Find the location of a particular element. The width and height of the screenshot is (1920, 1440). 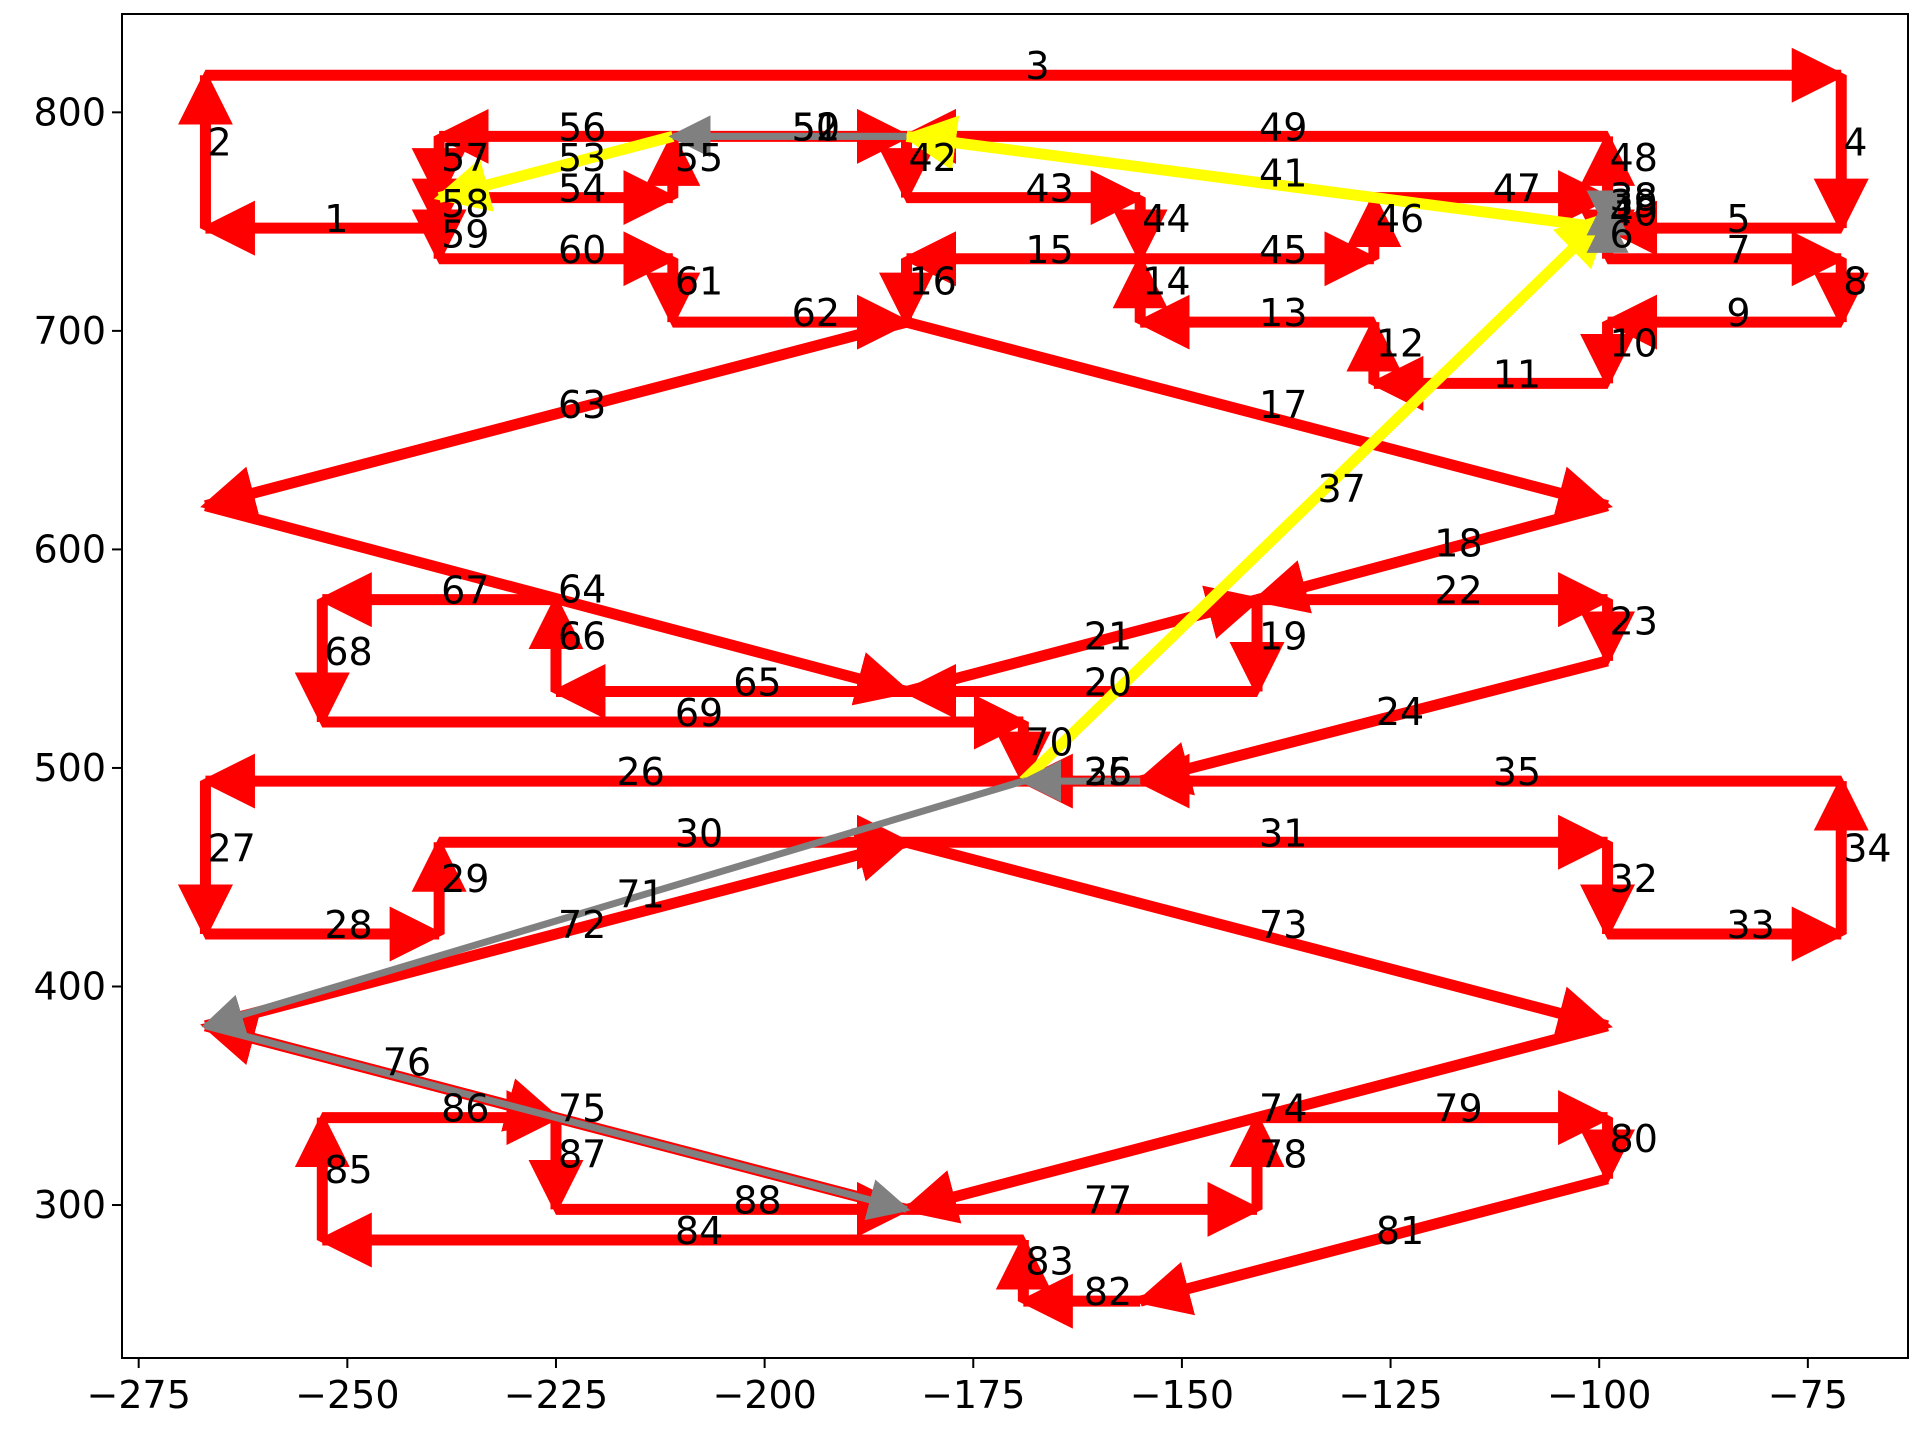

segment-label-72: 72 is located at coordinates (582, 925).